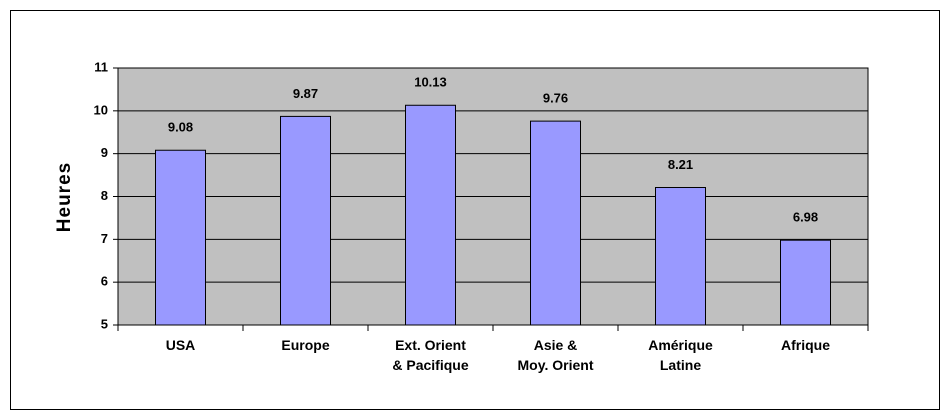 Image resolution: width=951 pixels, height=420 pixels. I want to click on x-tick-label: USA, so click(180, 345).